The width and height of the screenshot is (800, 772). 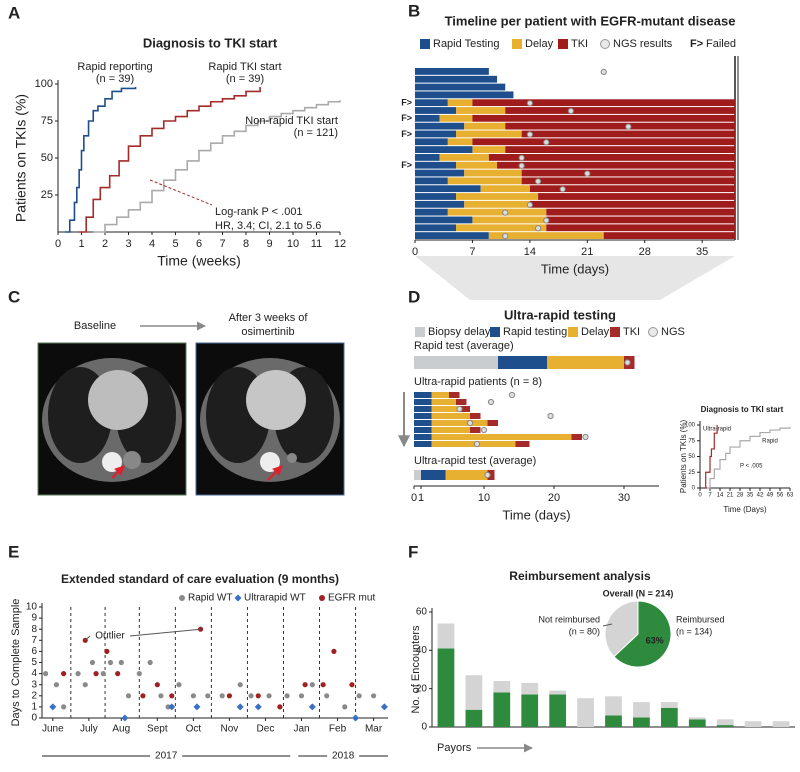 I want to click on chart-title: Overall (N = 214), so click(x=638, y=593).